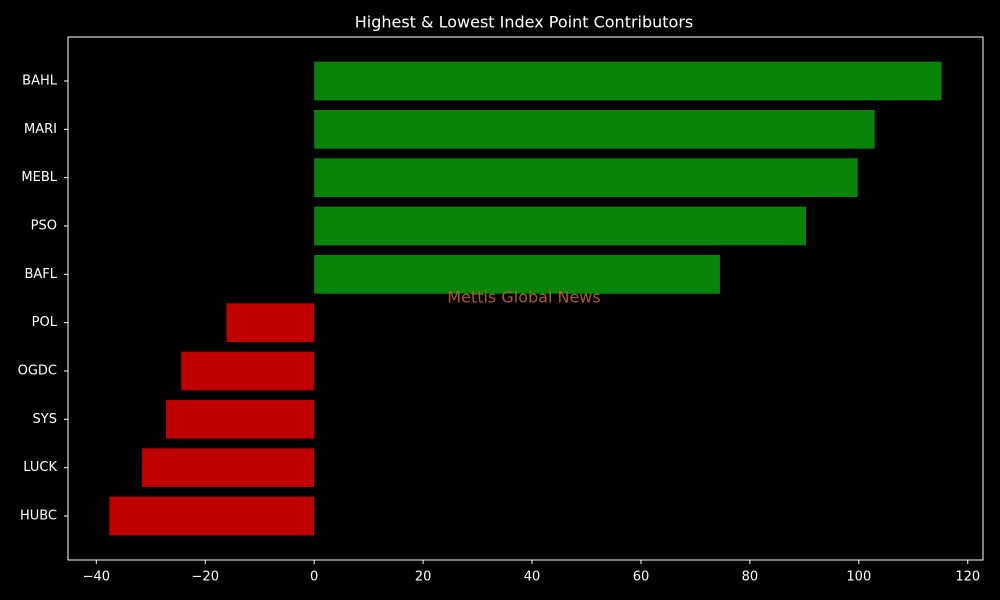 Image resolution: width=1000 pixels, height=600 pixels. I want to click on x-tick-label: −40, so click(96, 577).